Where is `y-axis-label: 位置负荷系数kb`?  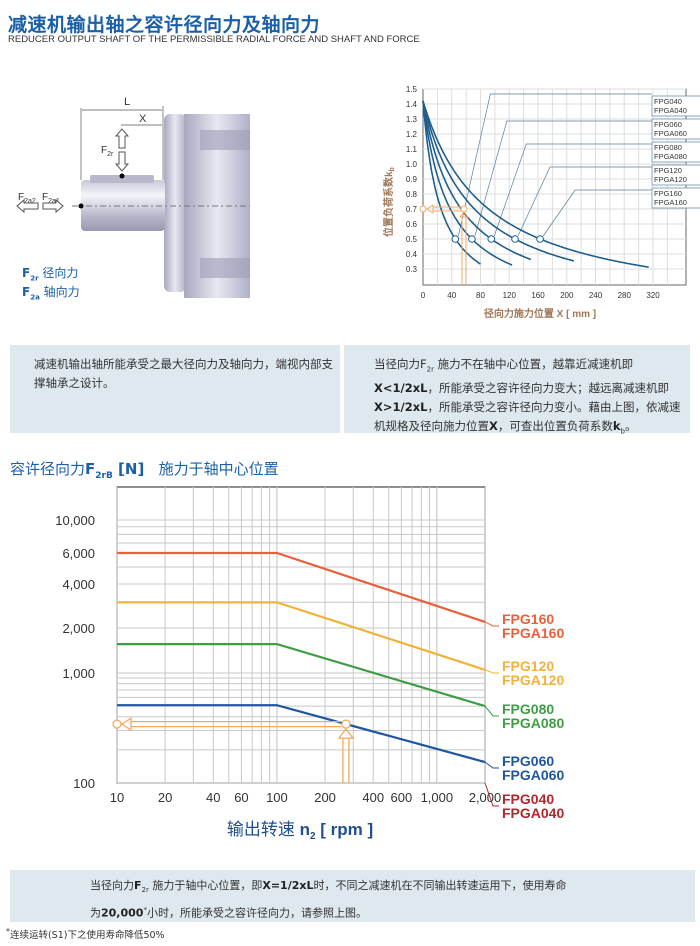
y-axis-label: 位置负荷系数kb is located at coordinates (389, 202).